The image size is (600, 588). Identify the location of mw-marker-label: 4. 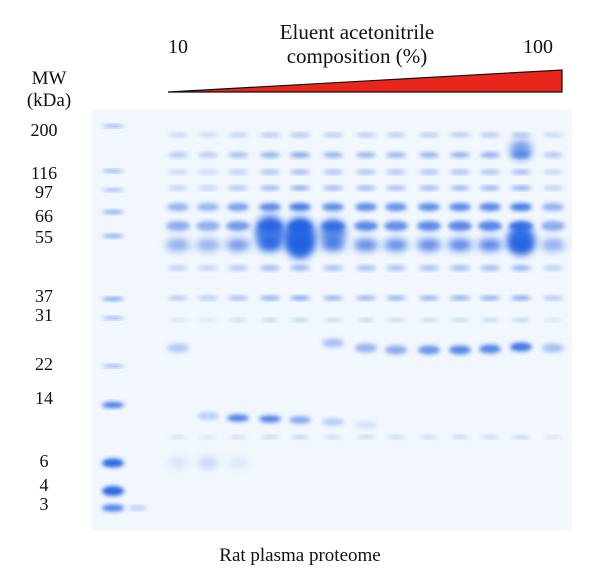
(44, 485).